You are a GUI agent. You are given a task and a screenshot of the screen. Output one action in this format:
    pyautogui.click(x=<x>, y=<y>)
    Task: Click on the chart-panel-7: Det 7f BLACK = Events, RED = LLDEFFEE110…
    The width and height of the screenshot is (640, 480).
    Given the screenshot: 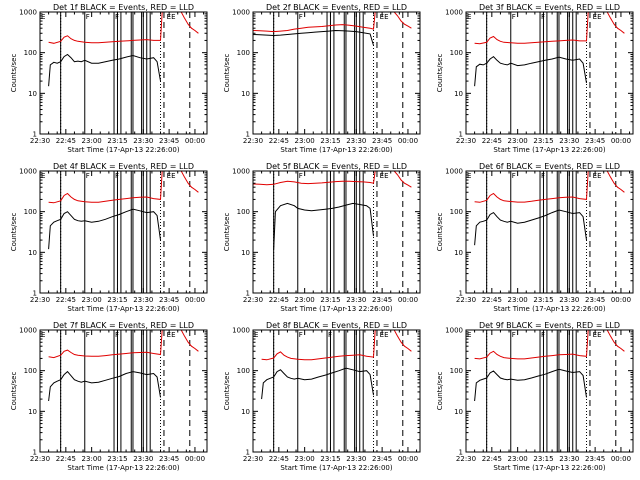 What is the action you would take?
    pyautogui.click(x=109, y=396)
    